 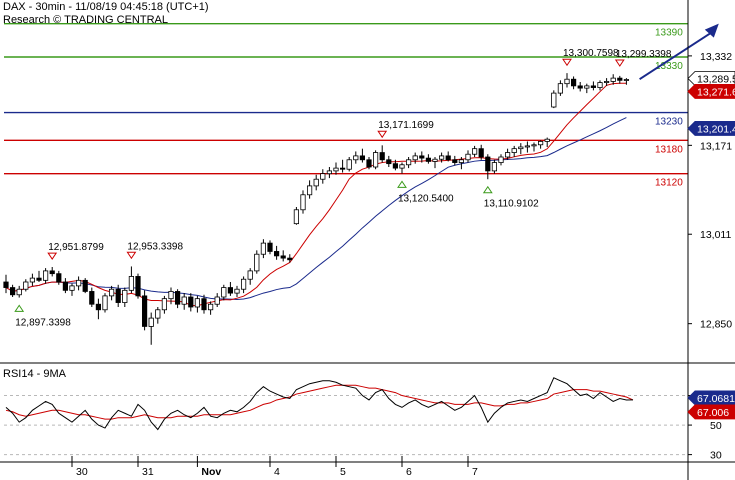 I want to click on price-tag-label: 67.0681, so click(x=716, y=399).